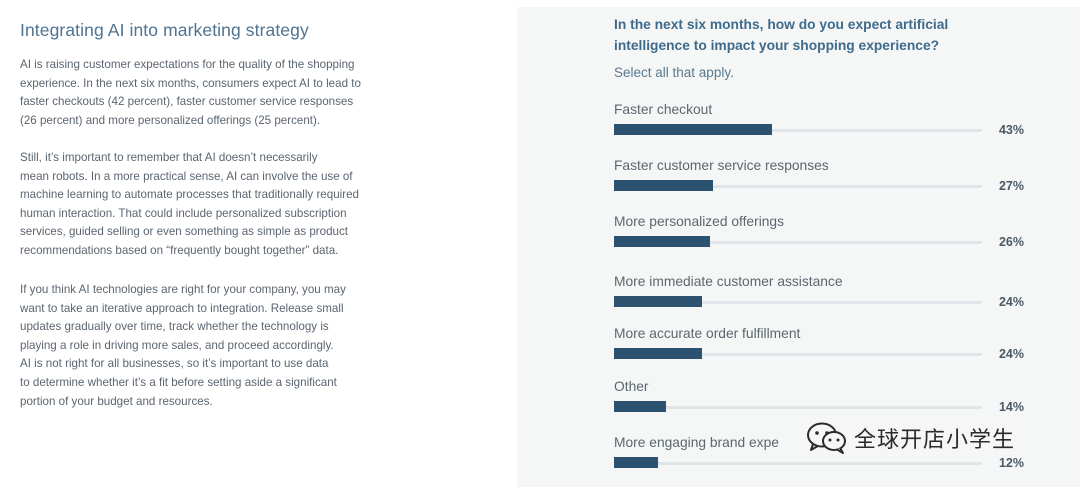  I want to click on article-title: Integrating AI into marketing strategy, so click(164, 30).